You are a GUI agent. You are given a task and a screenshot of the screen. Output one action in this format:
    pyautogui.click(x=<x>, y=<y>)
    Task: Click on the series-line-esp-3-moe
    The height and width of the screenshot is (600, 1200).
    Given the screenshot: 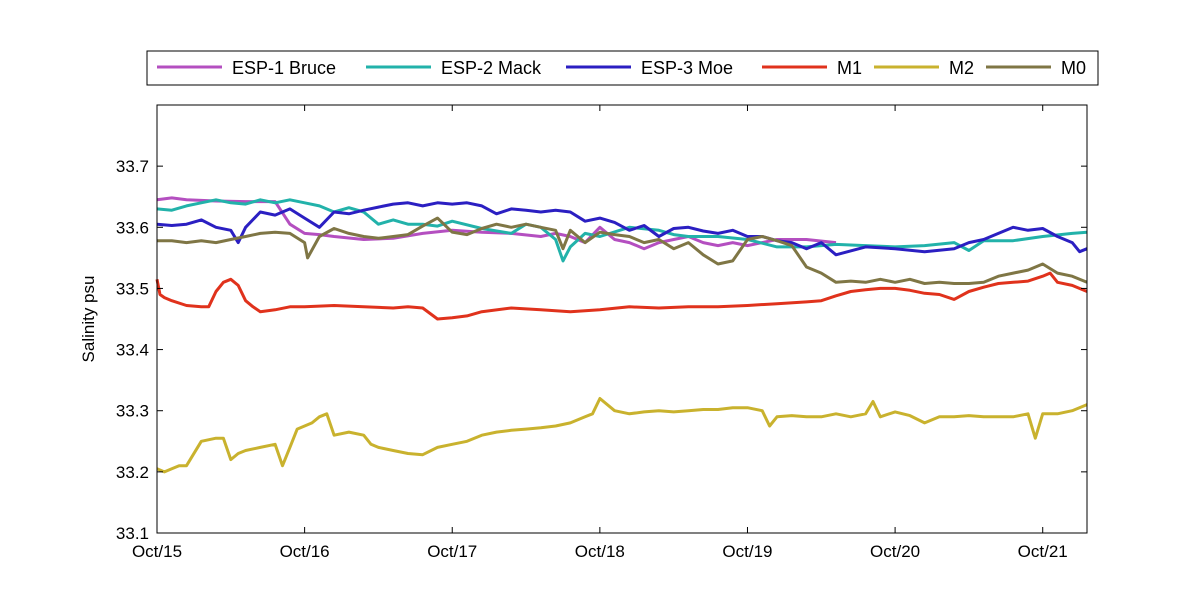 What is the action you would take?
    pyautogui.click(x=622, y=229)
    